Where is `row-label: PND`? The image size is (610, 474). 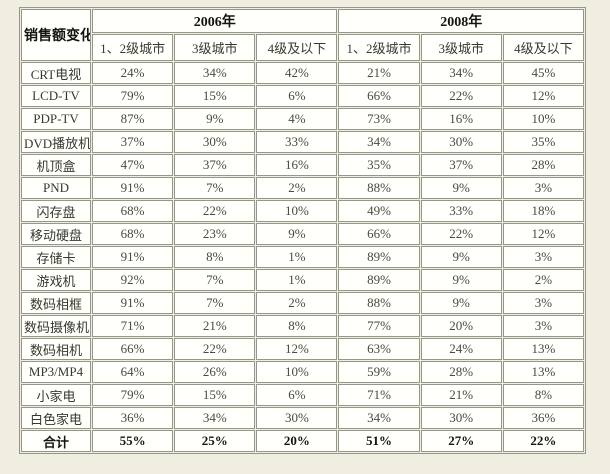 row-label: PND is located at coordinates (56, 188).